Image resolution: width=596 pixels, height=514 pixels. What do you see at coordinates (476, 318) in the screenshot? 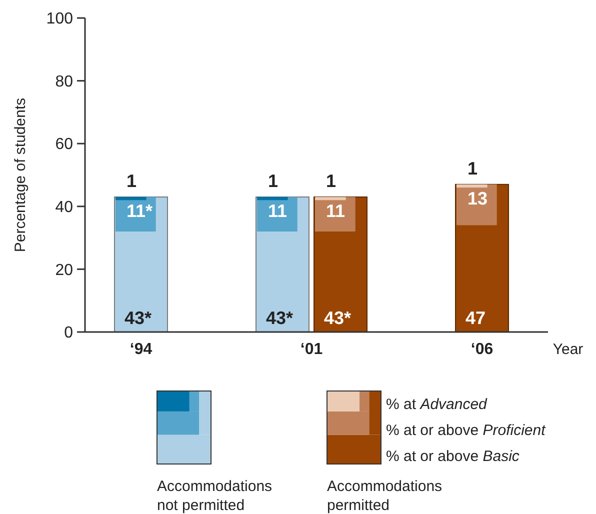
I see `data-label: 47` at bounding box center [476, 318].